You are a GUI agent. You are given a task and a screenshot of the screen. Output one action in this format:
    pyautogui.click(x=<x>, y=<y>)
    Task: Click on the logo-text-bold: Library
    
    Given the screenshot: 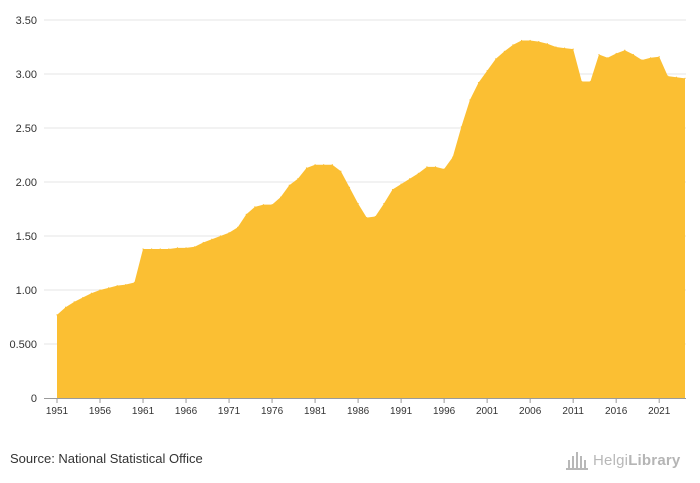 What is the action you would take?
    pyautogui.click(x=654, y=460)
    